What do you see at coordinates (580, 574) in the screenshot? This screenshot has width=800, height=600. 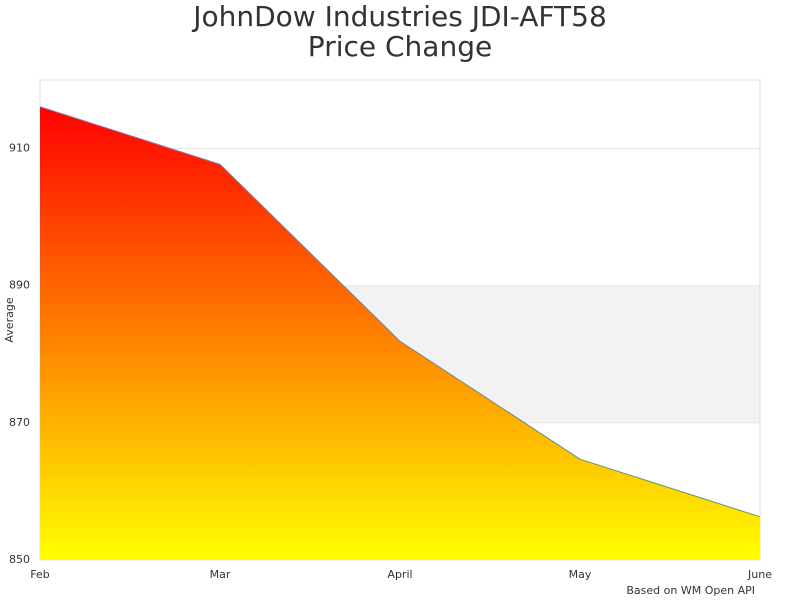 I see `x-tick-label: May` at bounding box center [580, 574].